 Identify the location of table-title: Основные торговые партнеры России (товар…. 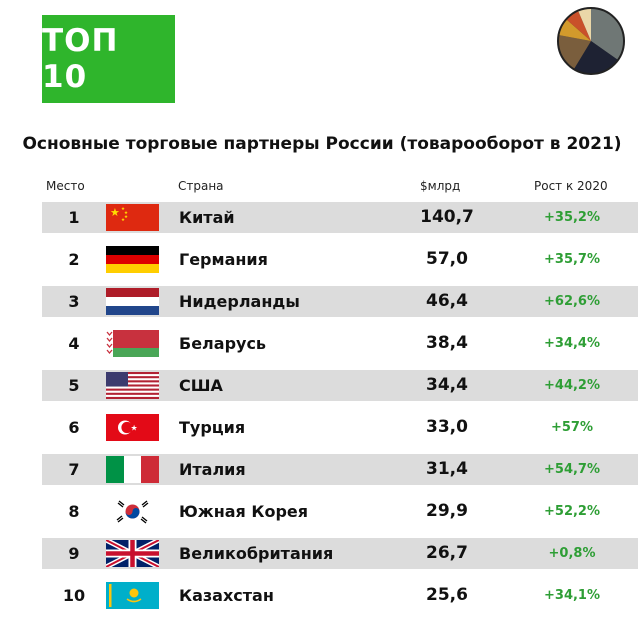
(322, 144).